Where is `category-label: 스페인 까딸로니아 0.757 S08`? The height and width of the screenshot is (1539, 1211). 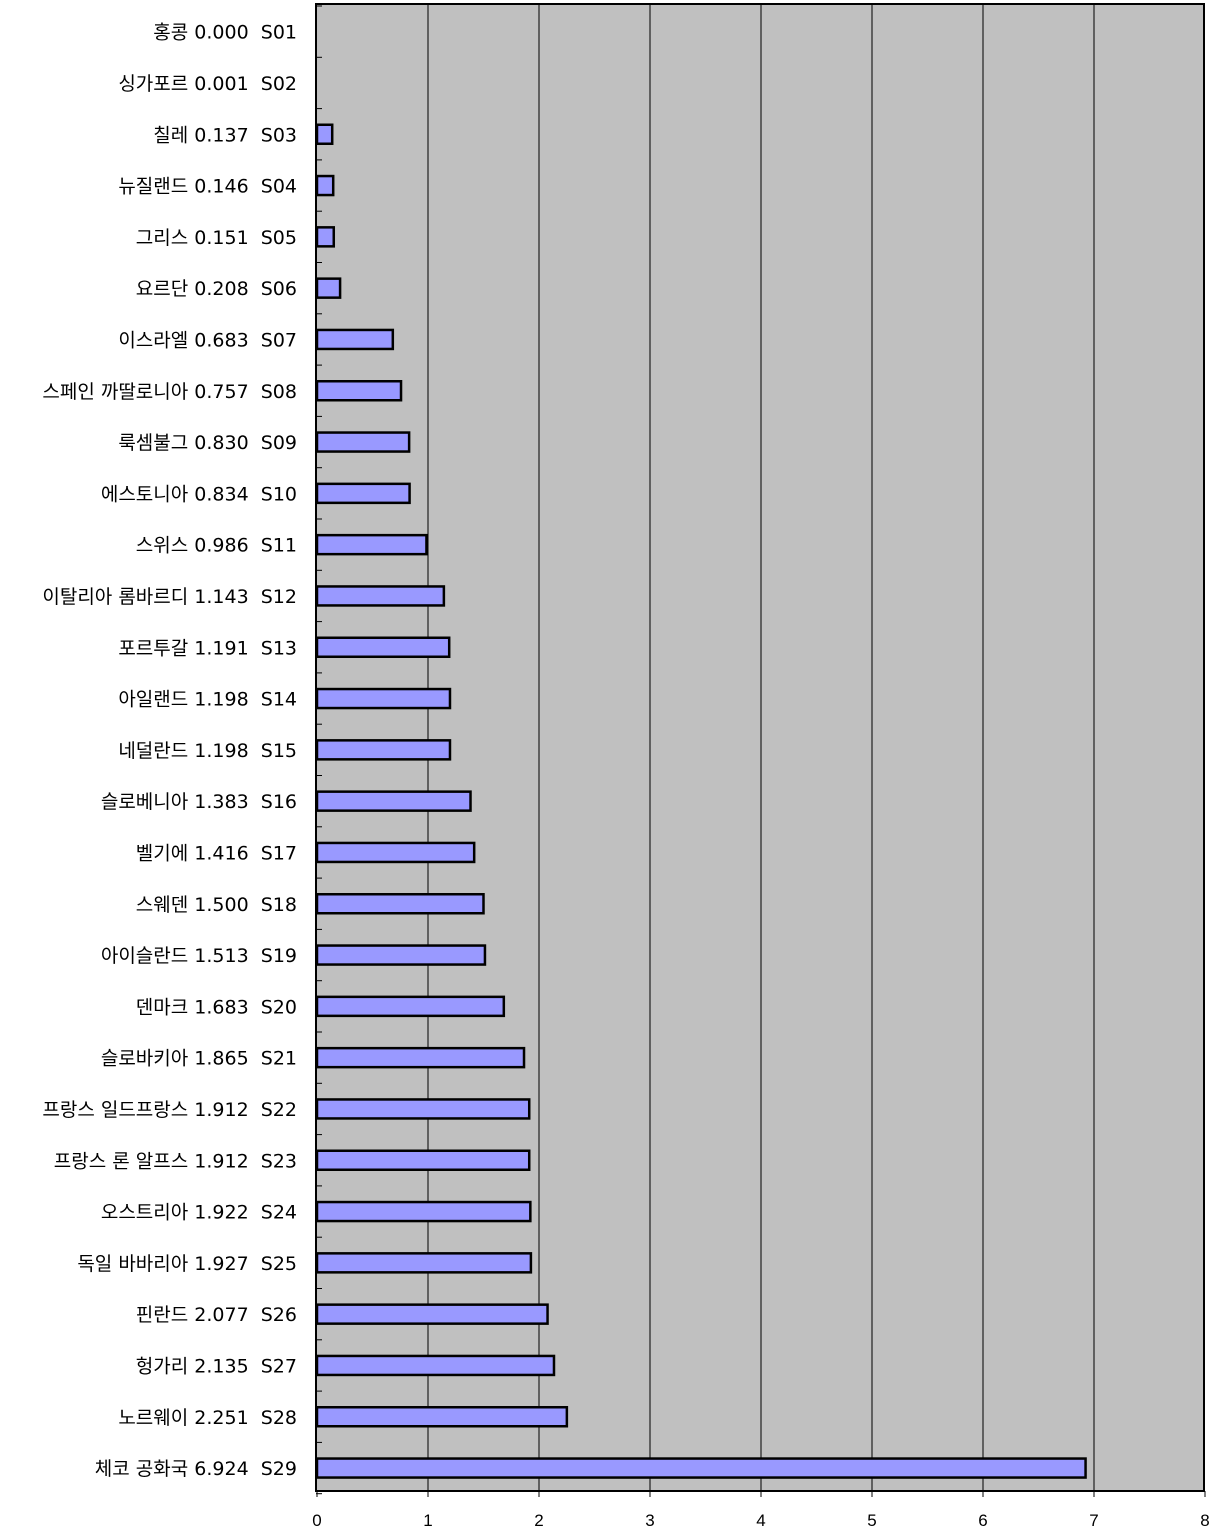 category-label: 스페인 까딸로니아 0.757 S08 is located at coordinates (169, 392).